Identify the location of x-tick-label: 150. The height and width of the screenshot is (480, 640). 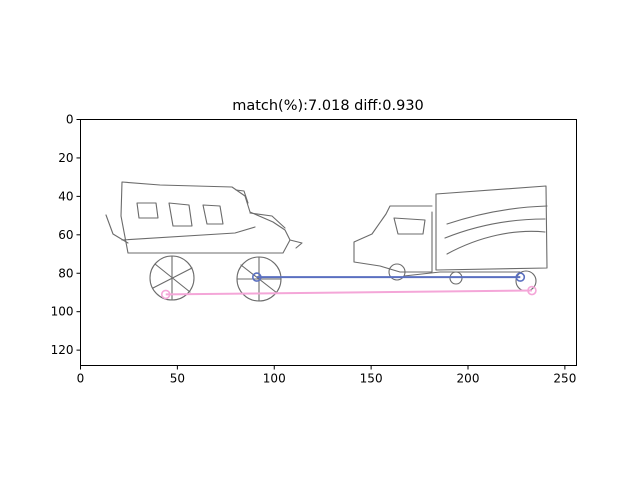
(371, 379).